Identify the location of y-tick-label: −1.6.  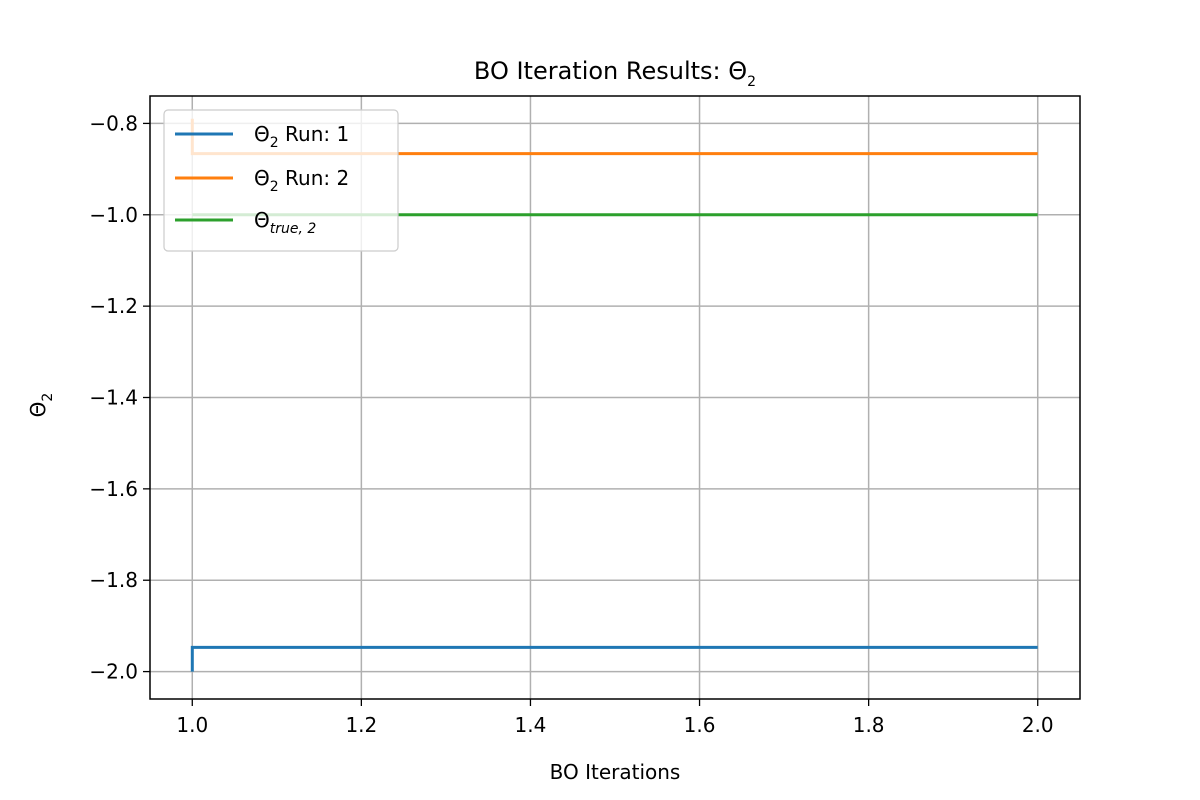
(113, 489).